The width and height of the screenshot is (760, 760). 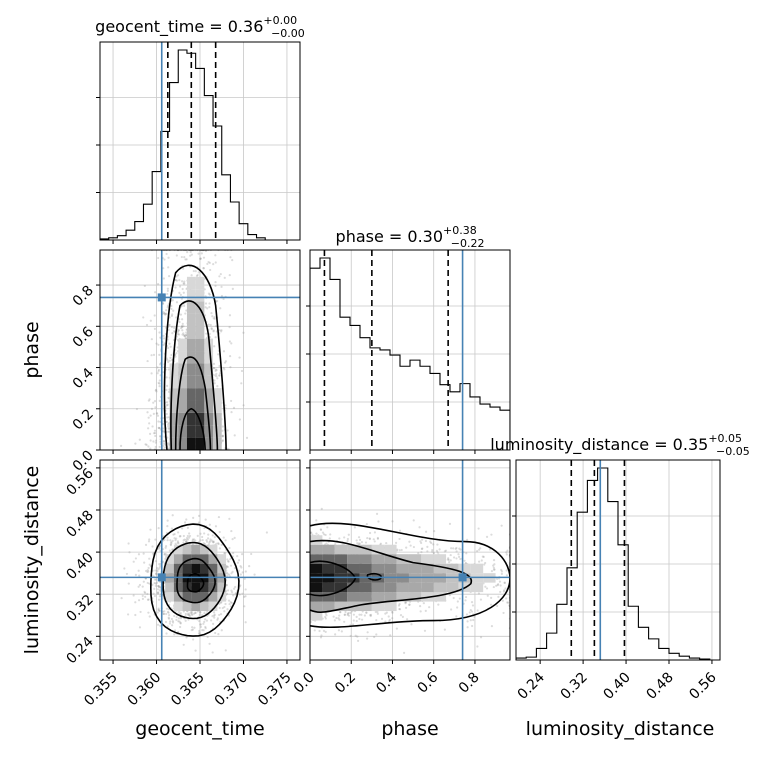 I want to click on panel-luminosity-distance-vs-geocent-time, so click(x=198, y=561).